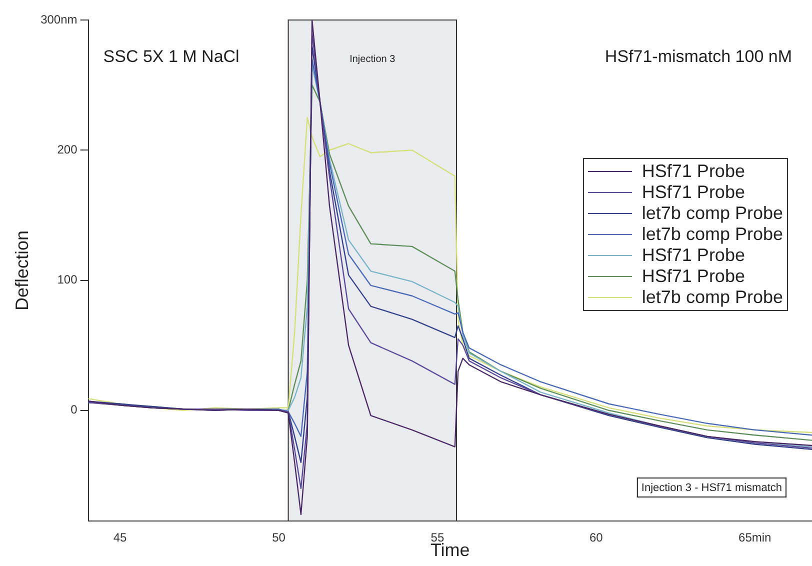 This screenshot has height=566, width=812. Describe the element at coordinates (711, 488) in the screenshot. I see `annotation: Injection 3 - HSf71 mismatch` at that location.